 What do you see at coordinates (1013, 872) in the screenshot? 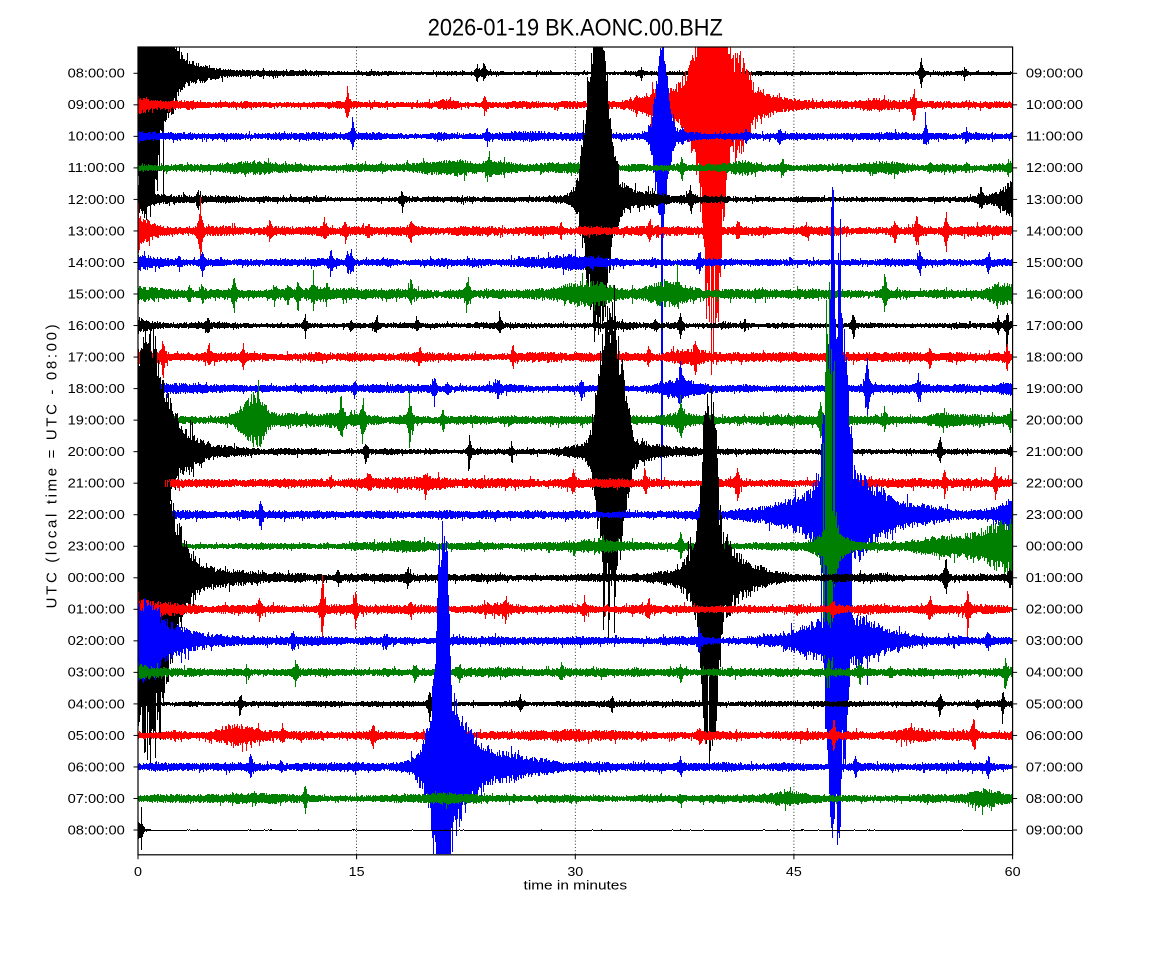
I see `svg-text: 60` at bounding box center [1013, 872].